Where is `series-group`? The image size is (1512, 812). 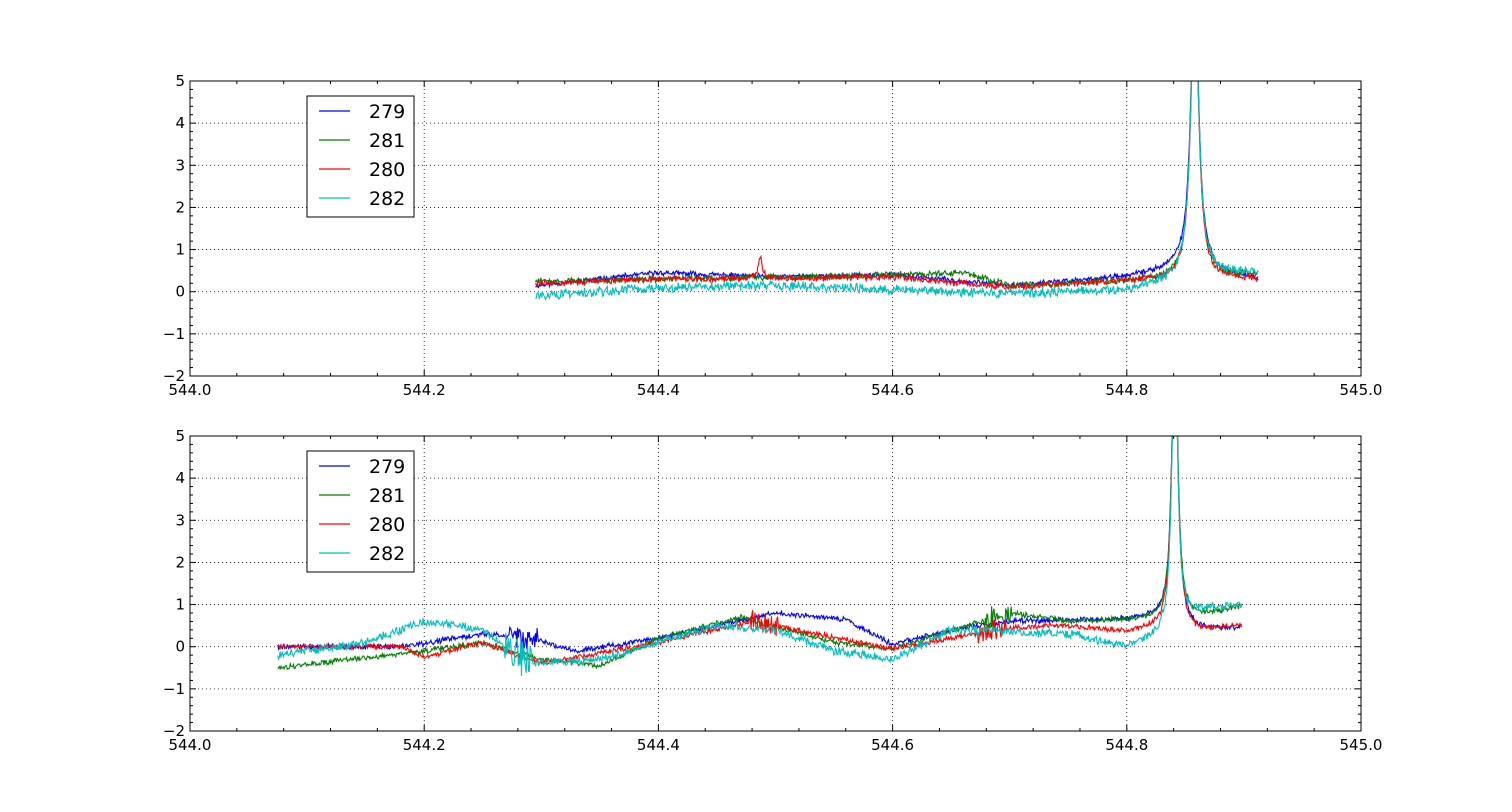 series-group is located at coordinates (896, 191).